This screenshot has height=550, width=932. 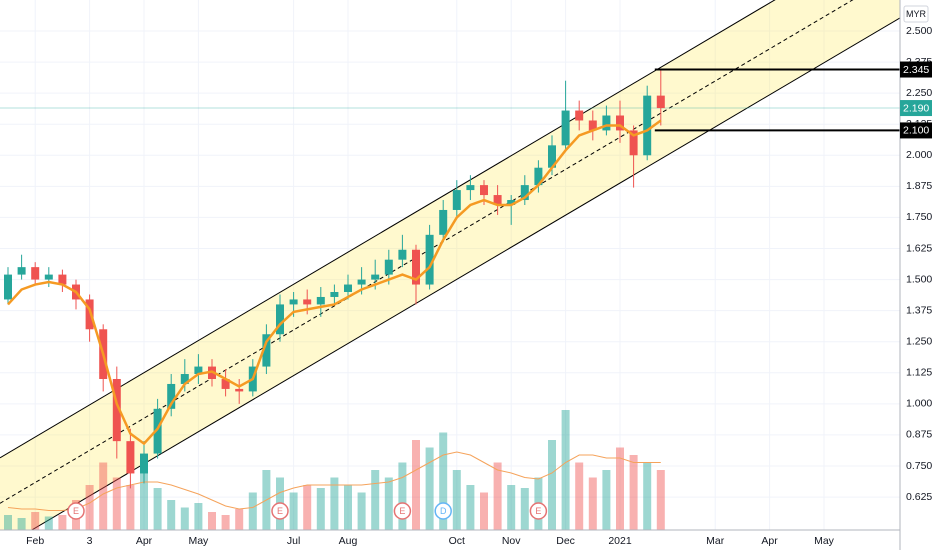 I want to click on last-price-box, so click(x=916, y=108).